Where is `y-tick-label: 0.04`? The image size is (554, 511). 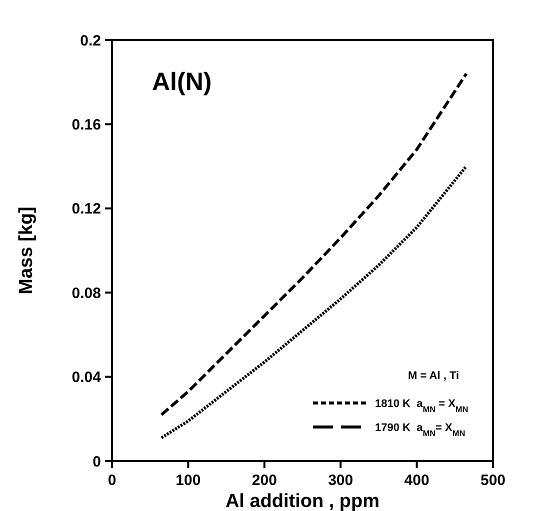 y-tick-label: 0.04 is located at coordinates (87, 377).